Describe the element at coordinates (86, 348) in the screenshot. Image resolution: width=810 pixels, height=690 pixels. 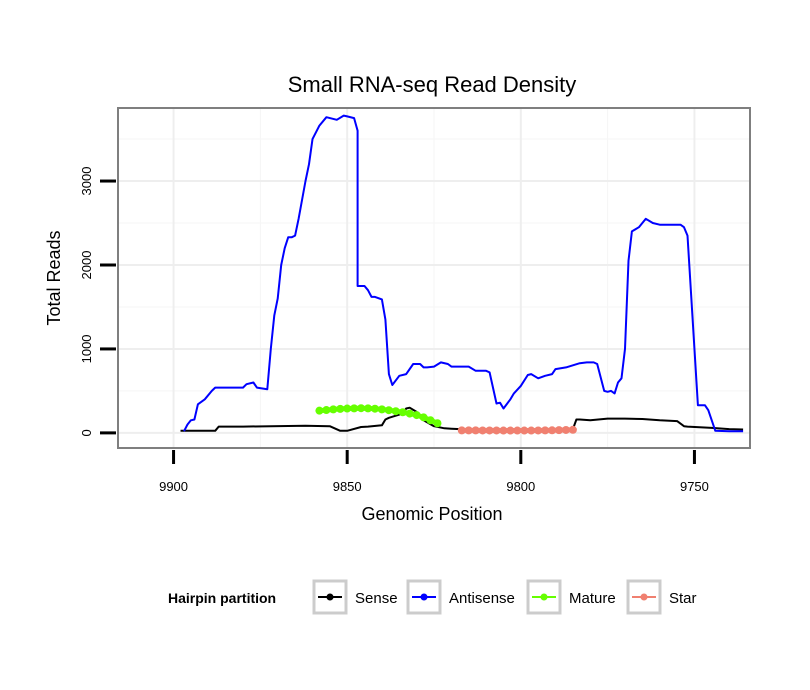
I see `y-tick-label: 1000` at that location.